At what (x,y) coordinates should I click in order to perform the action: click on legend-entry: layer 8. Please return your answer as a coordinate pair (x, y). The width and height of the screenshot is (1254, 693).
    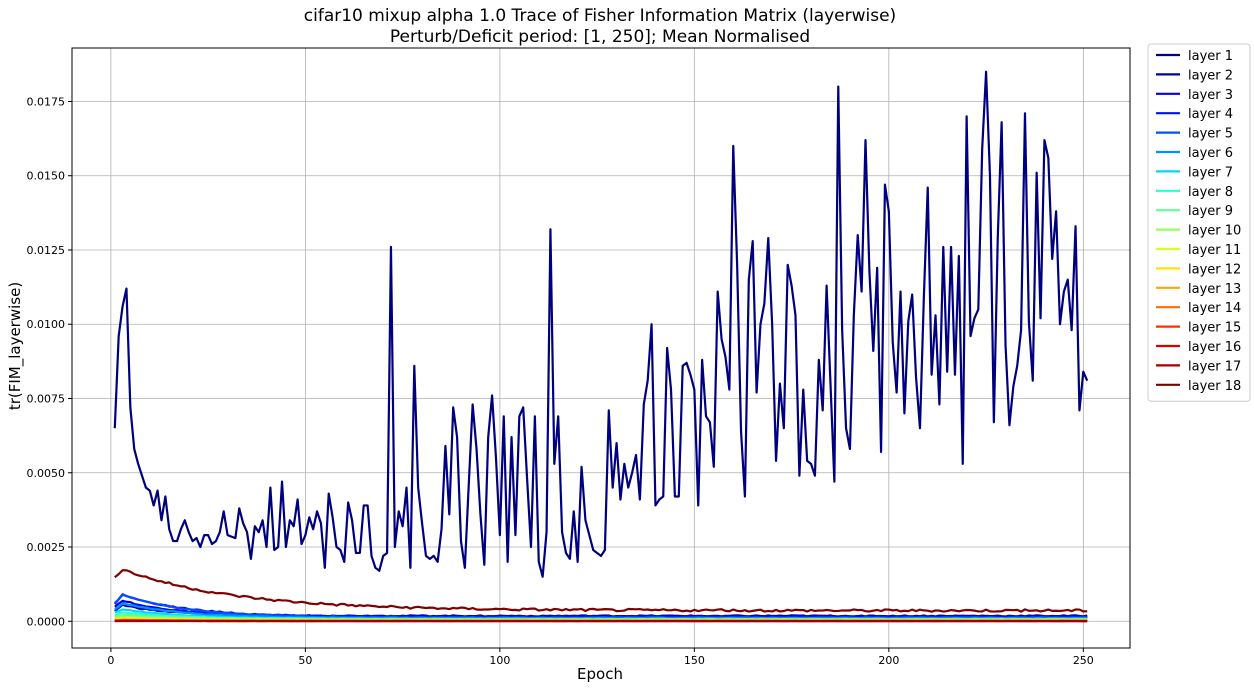
    Looking at the image, I should click on (1210, 192).